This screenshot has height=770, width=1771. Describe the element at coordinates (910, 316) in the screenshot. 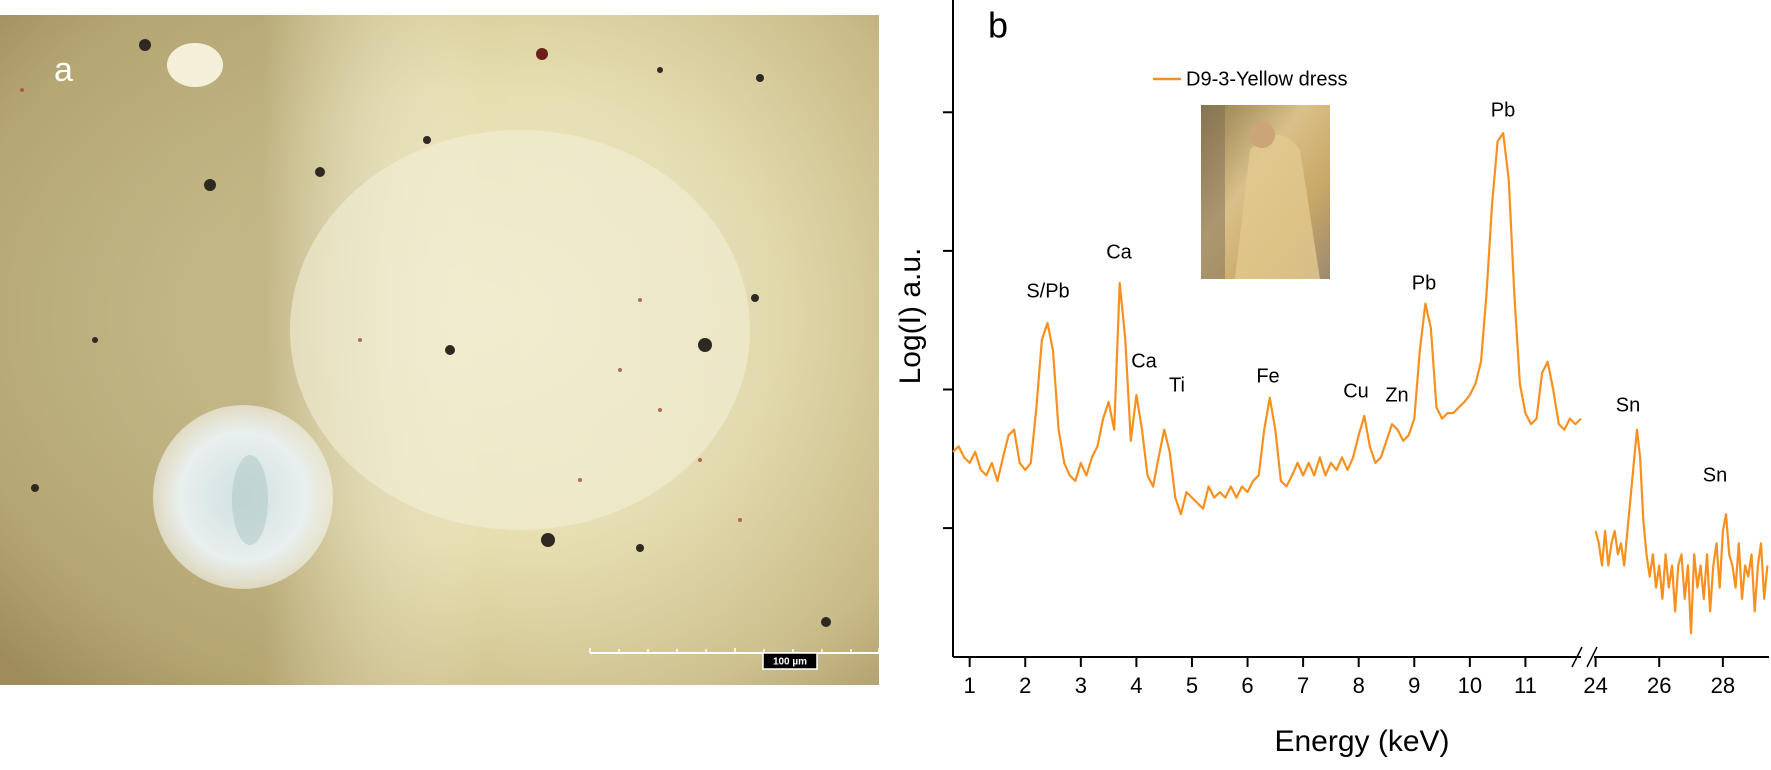

I see `y-axis-label: Log(I) a.u.` at that location.